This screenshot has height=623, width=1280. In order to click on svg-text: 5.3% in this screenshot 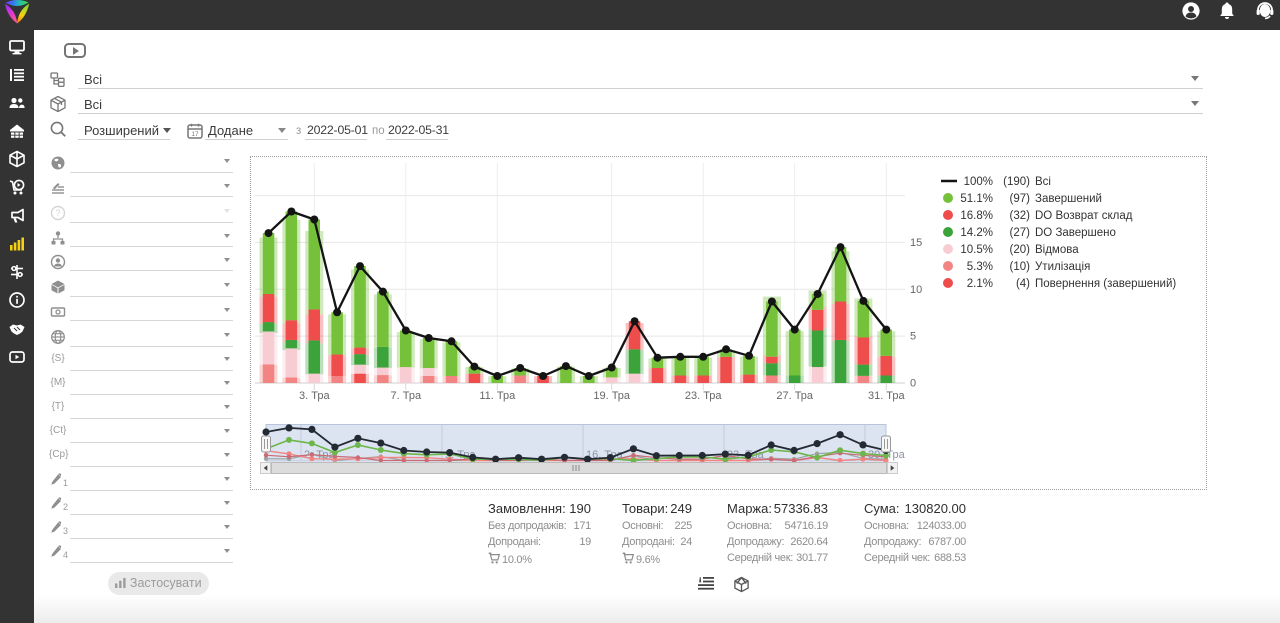, I will do `click(980, 267)`.